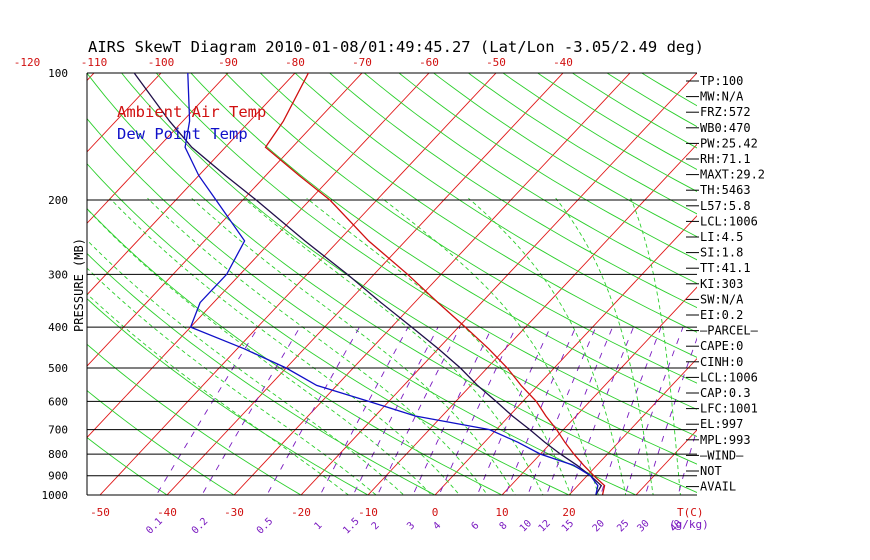  What do you see at coordinates (100, 512) in the screenshot?
I see `temp-tick-label-bottom: -50` at bounding box center [100, 512].